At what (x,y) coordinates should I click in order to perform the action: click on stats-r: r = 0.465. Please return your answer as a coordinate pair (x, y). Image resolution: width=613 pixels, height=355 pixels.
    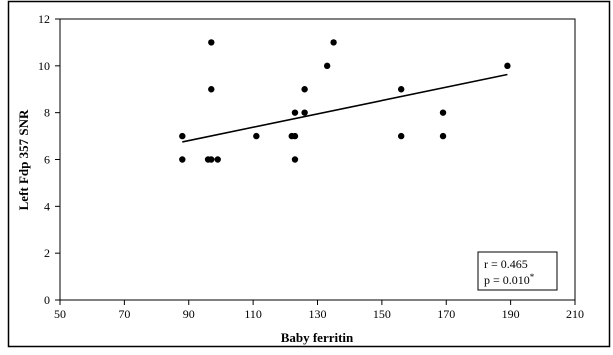
    Looking at the image, I should click on (506, 264).